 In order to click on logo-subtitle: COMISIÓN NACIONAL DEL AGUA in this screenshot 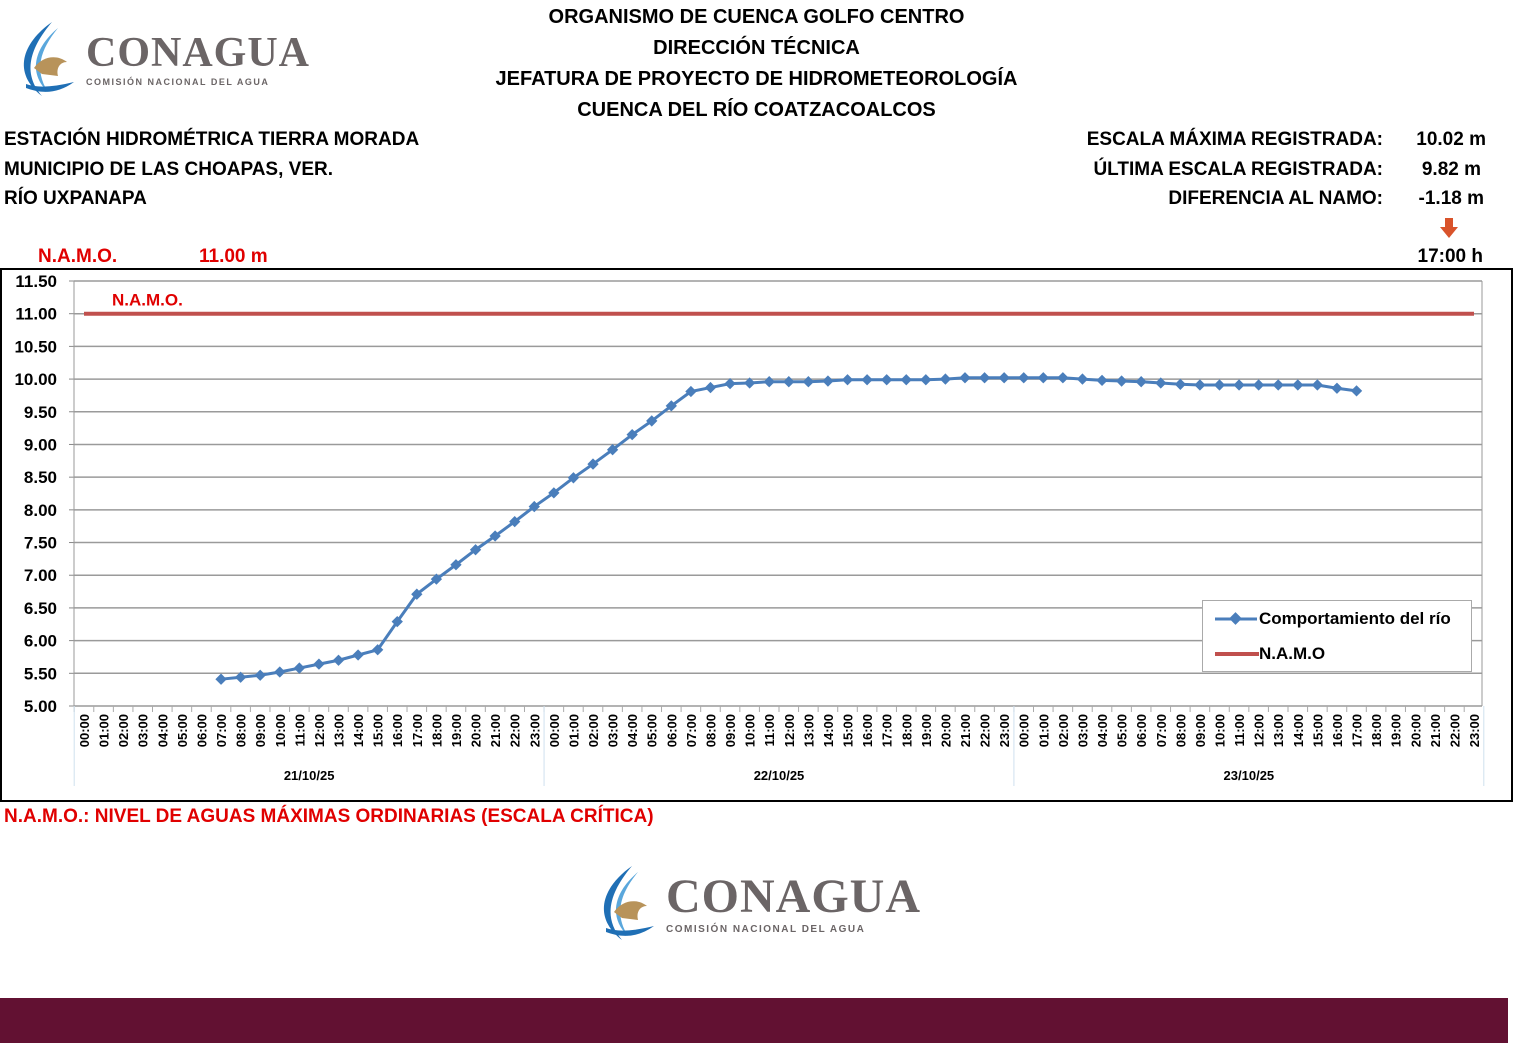, I will do `click(178, 82)`.